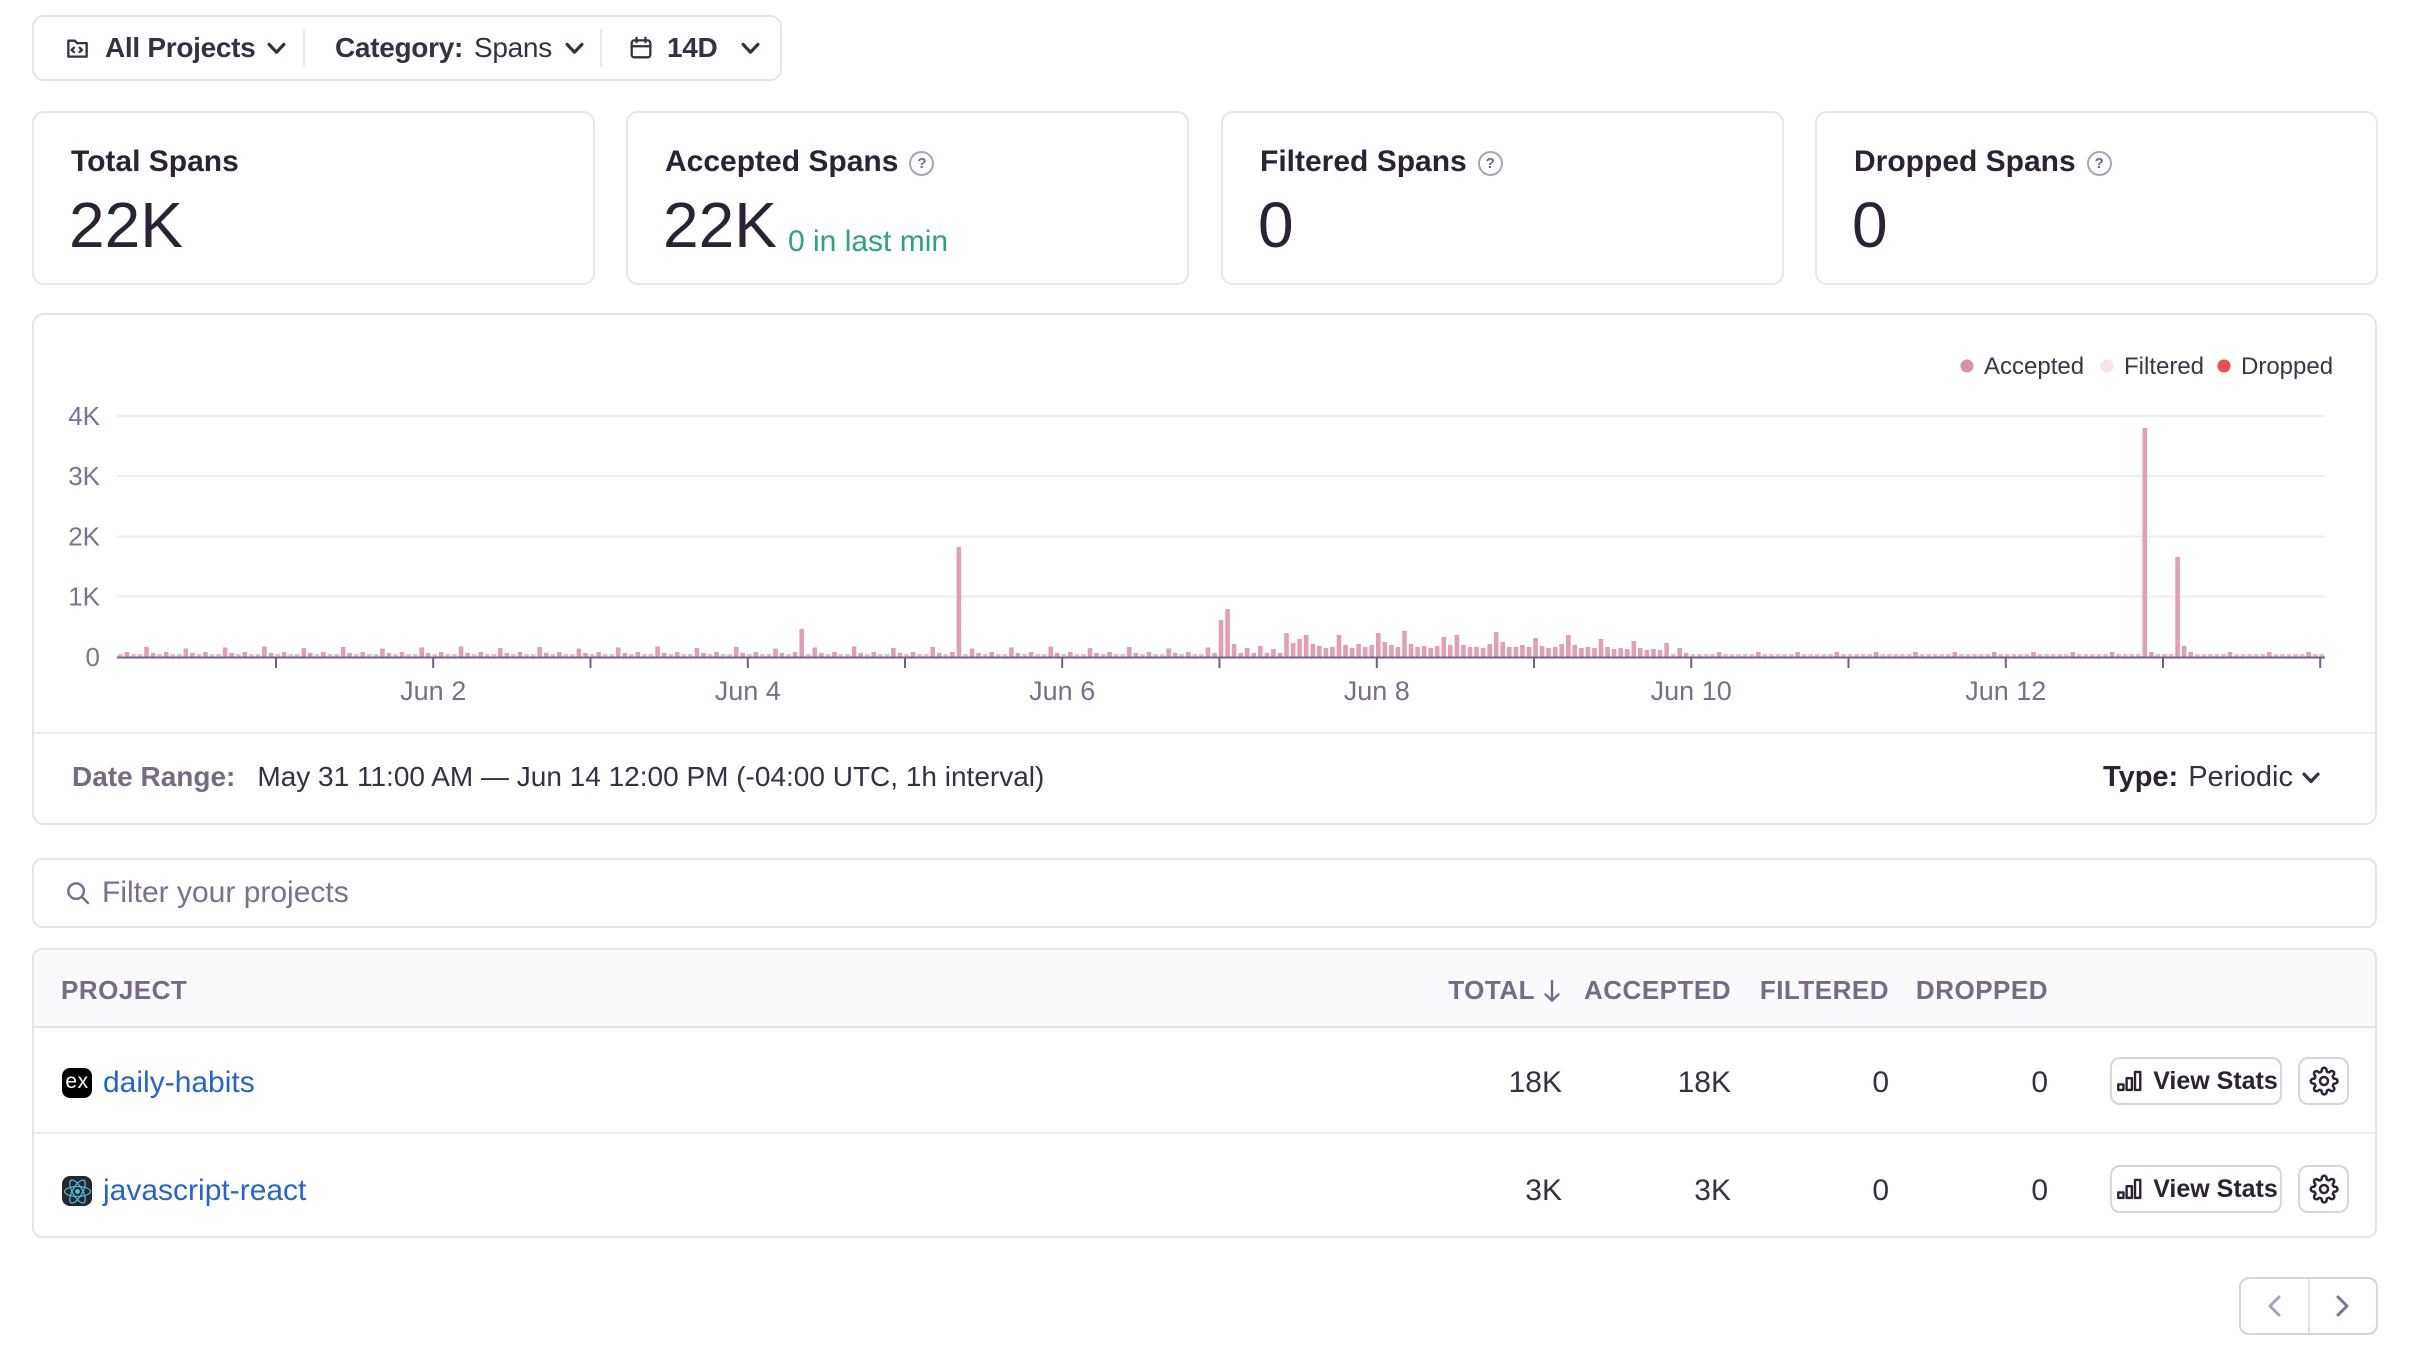  Describe the element at coordinates (2005, 691) in the screenshot. I see `svg-text: Jun 12` at that location.